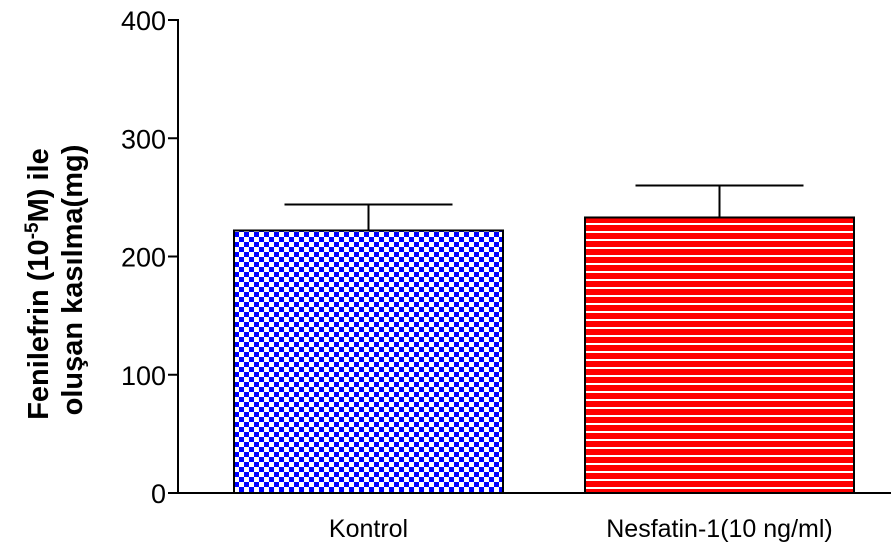 The width and height of the screenshot is (891, 552). I want to click on x-categories: Kontrol Nesfatin-1(10 ng/ml), so click(581, 529).